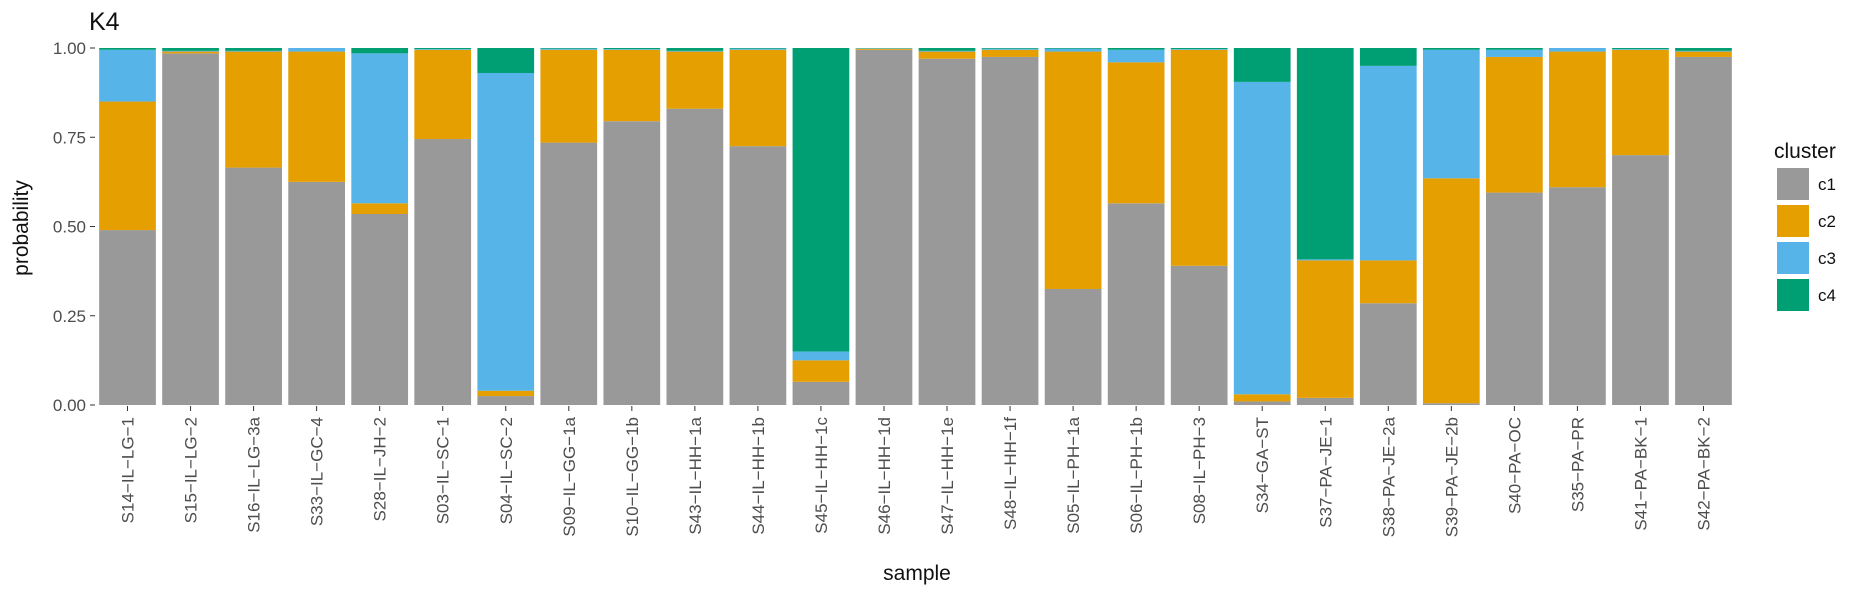 The image size is (1856, 589). I want to click on legend-key-c3, so click(1793, 258).